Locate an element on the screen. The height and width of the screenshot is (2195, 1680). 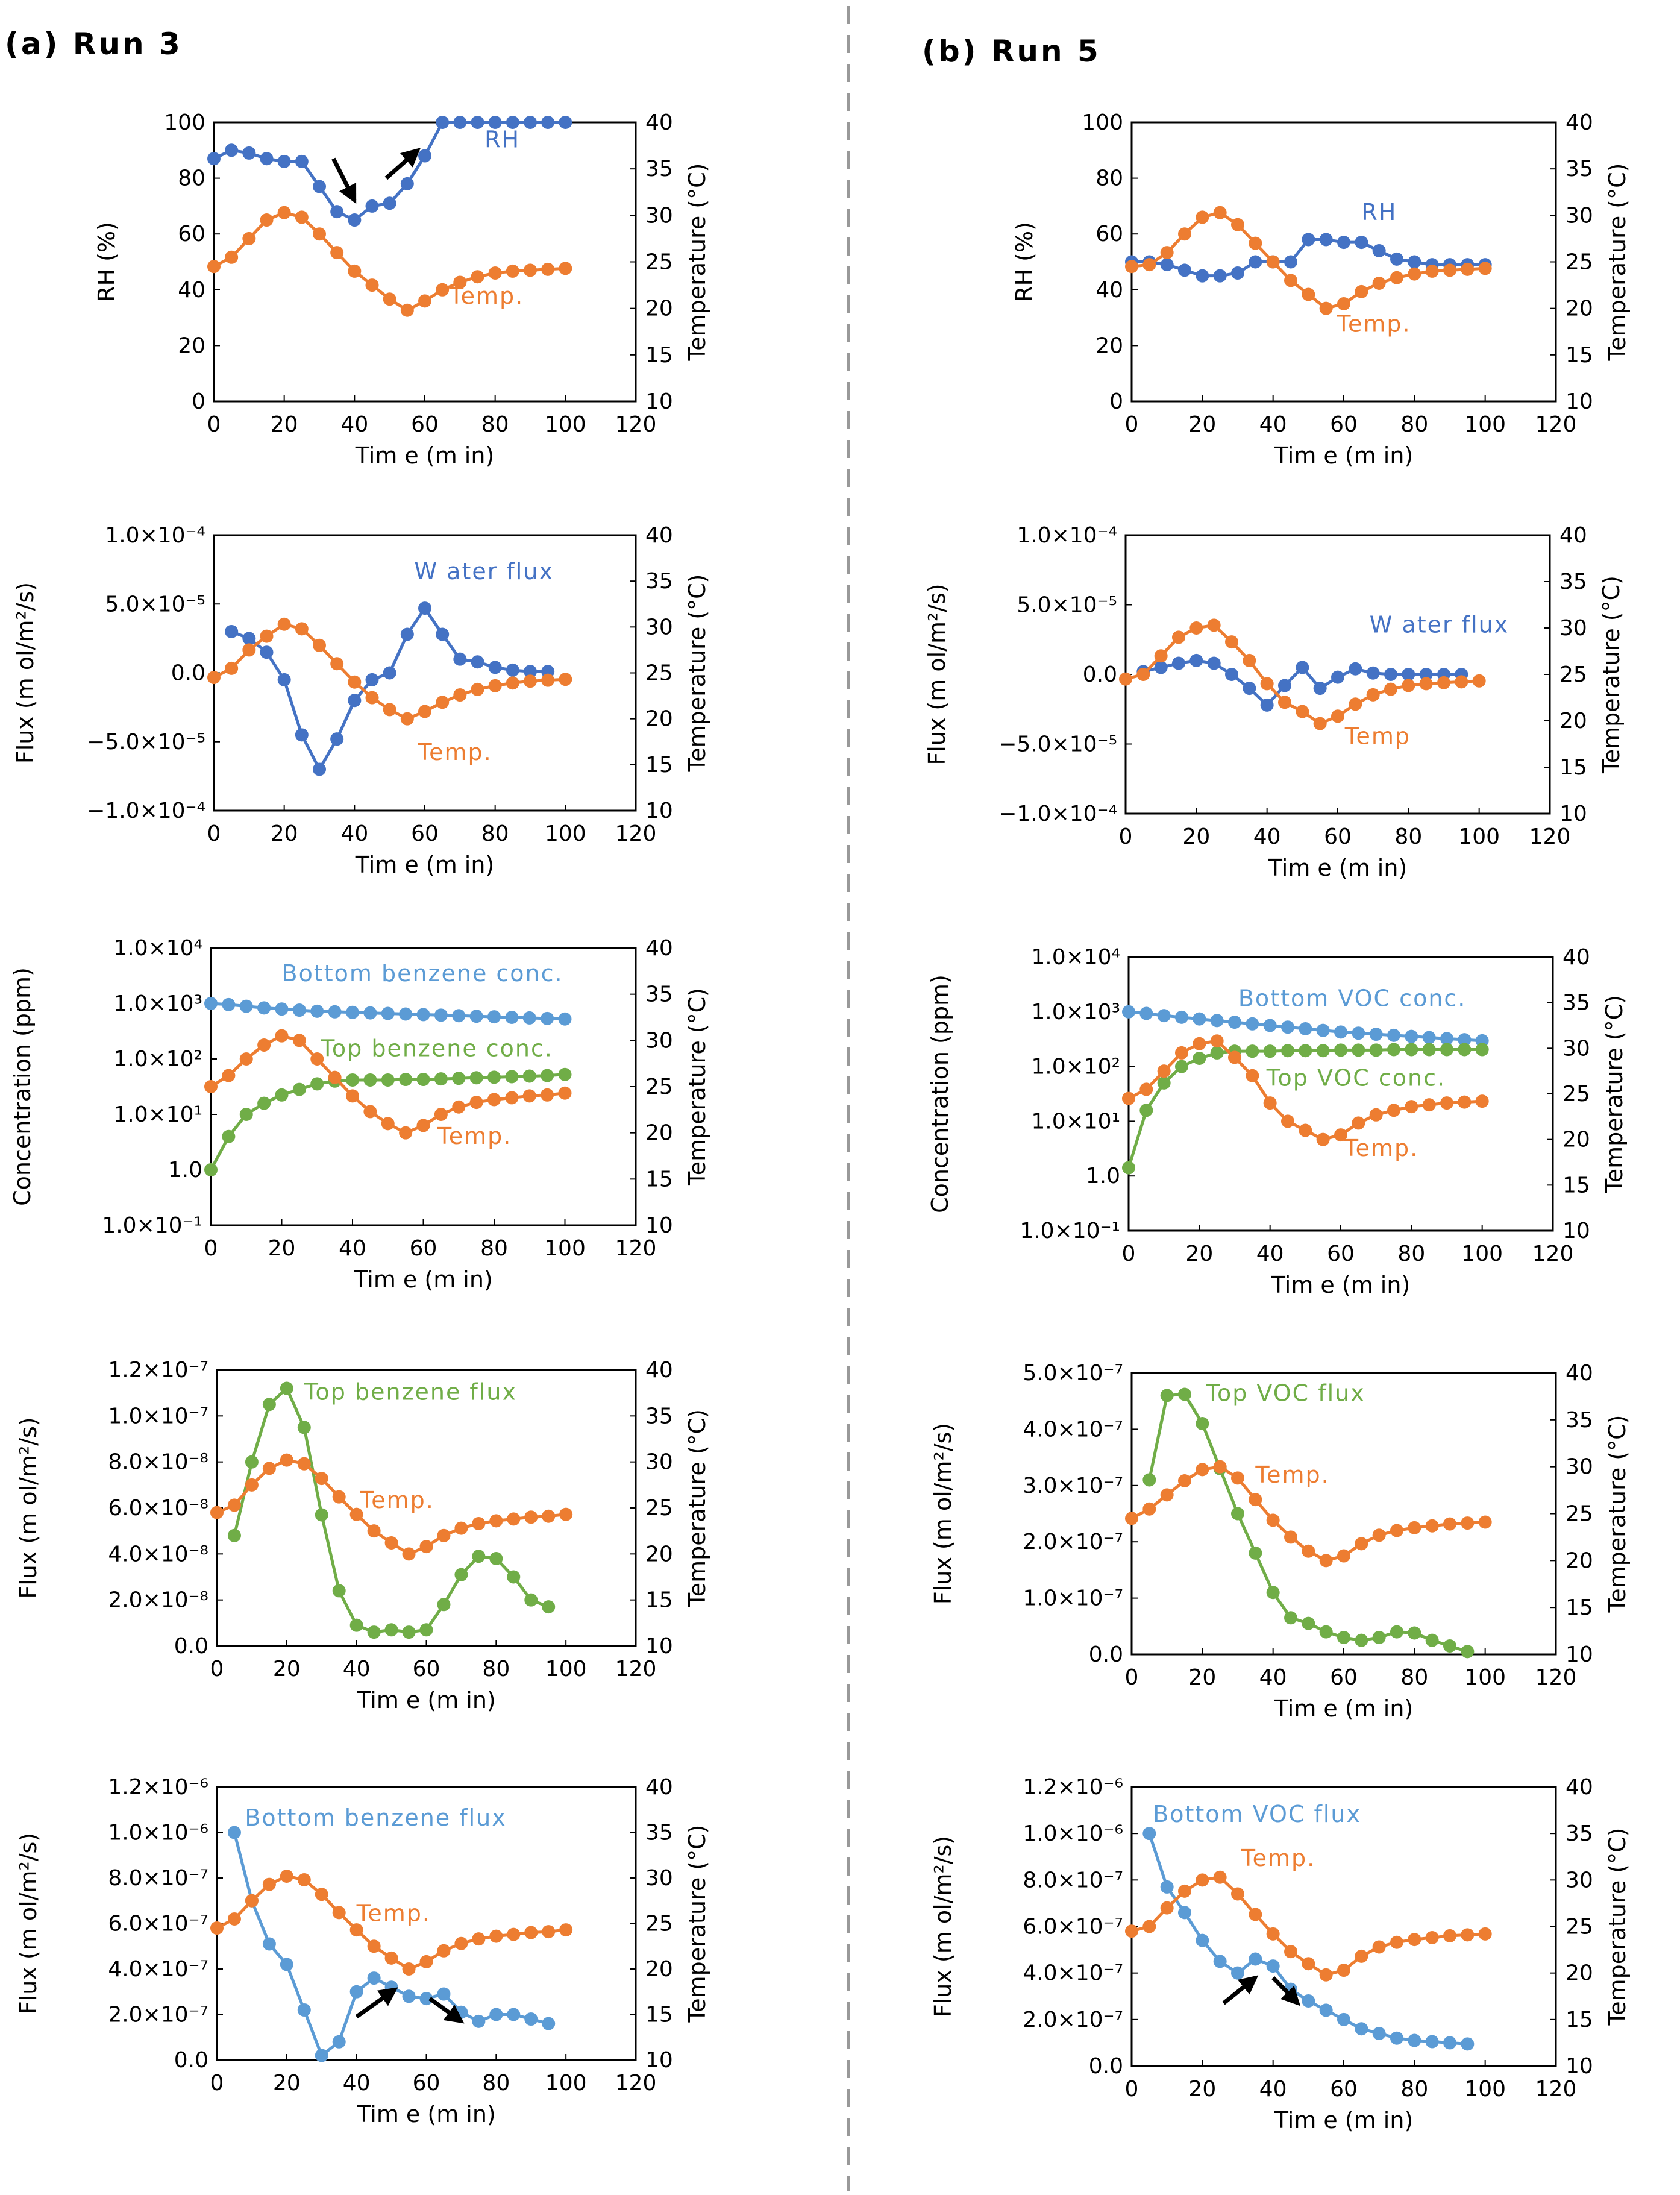
y-tick-label: 2.0×10⁻⁷ is located at coordinates (158, 2015).